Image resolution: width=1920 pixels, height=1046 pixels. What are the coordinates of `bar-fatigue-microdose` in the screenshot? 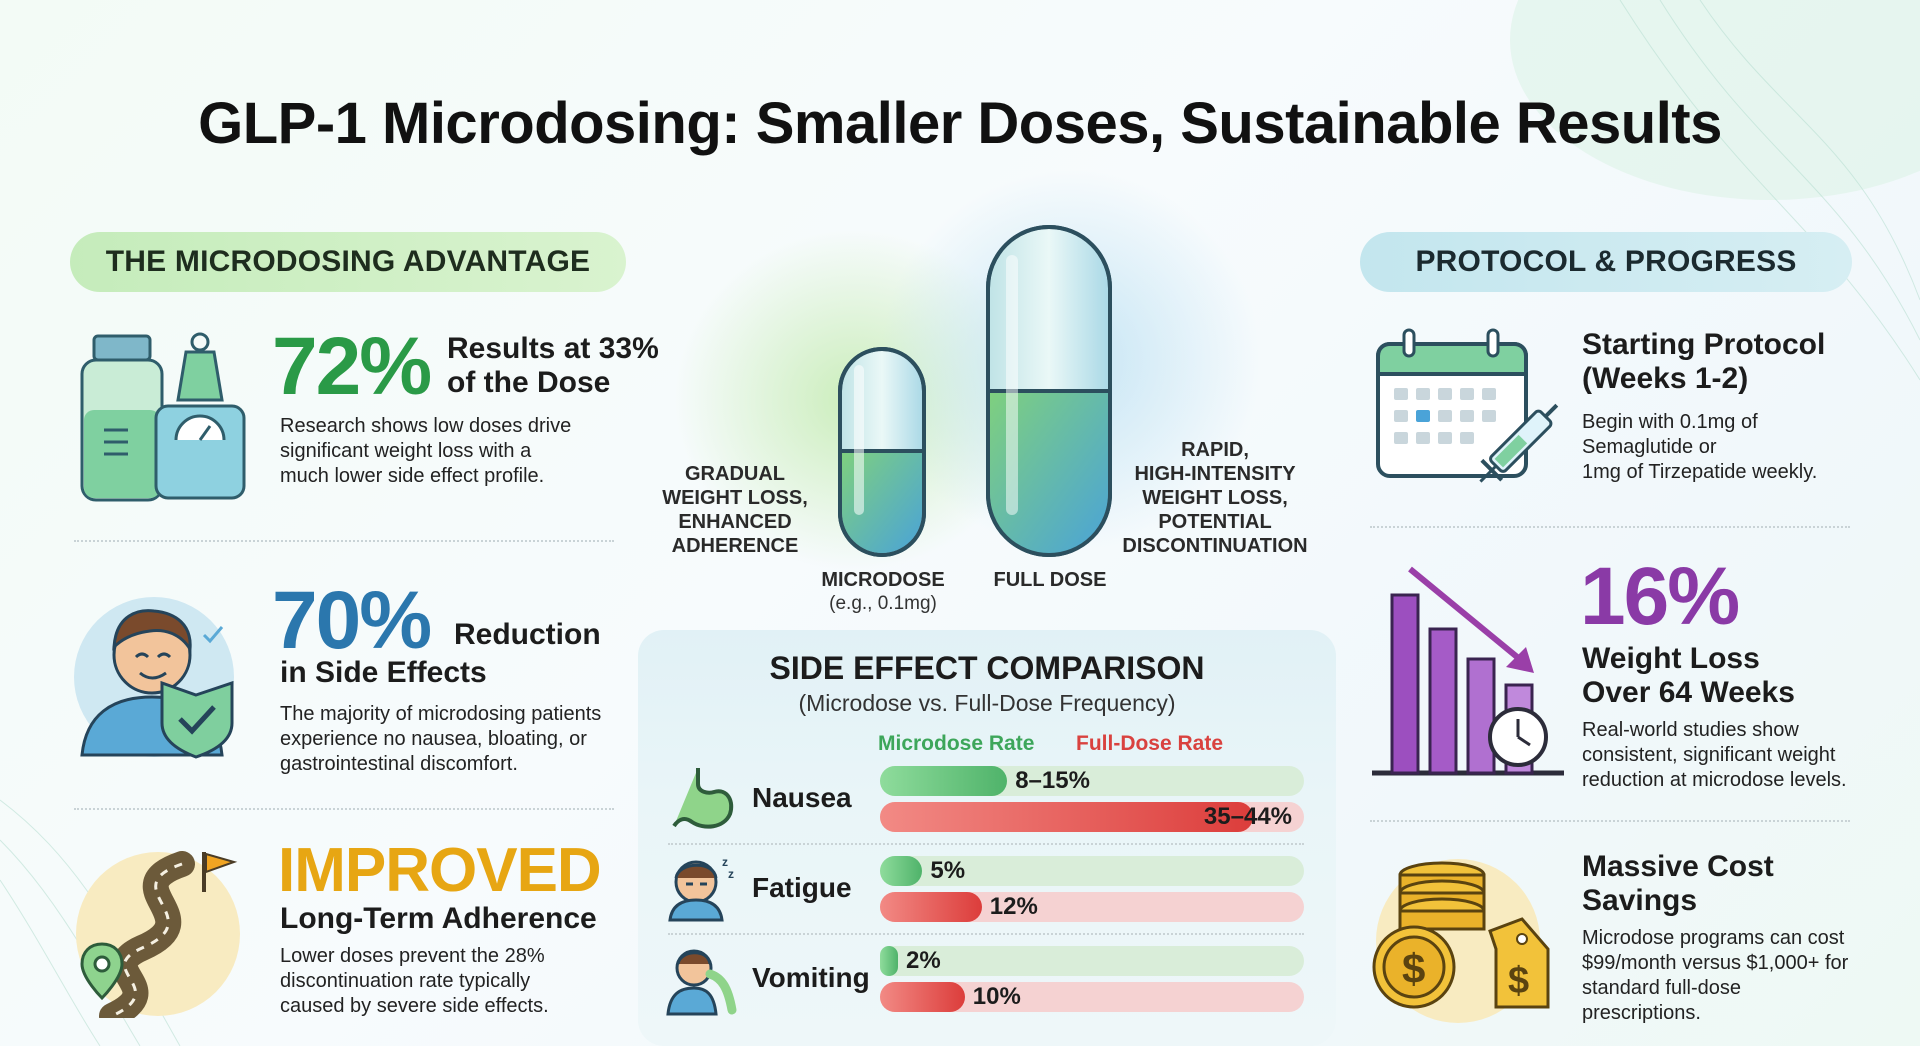 It's located at (901, 871).